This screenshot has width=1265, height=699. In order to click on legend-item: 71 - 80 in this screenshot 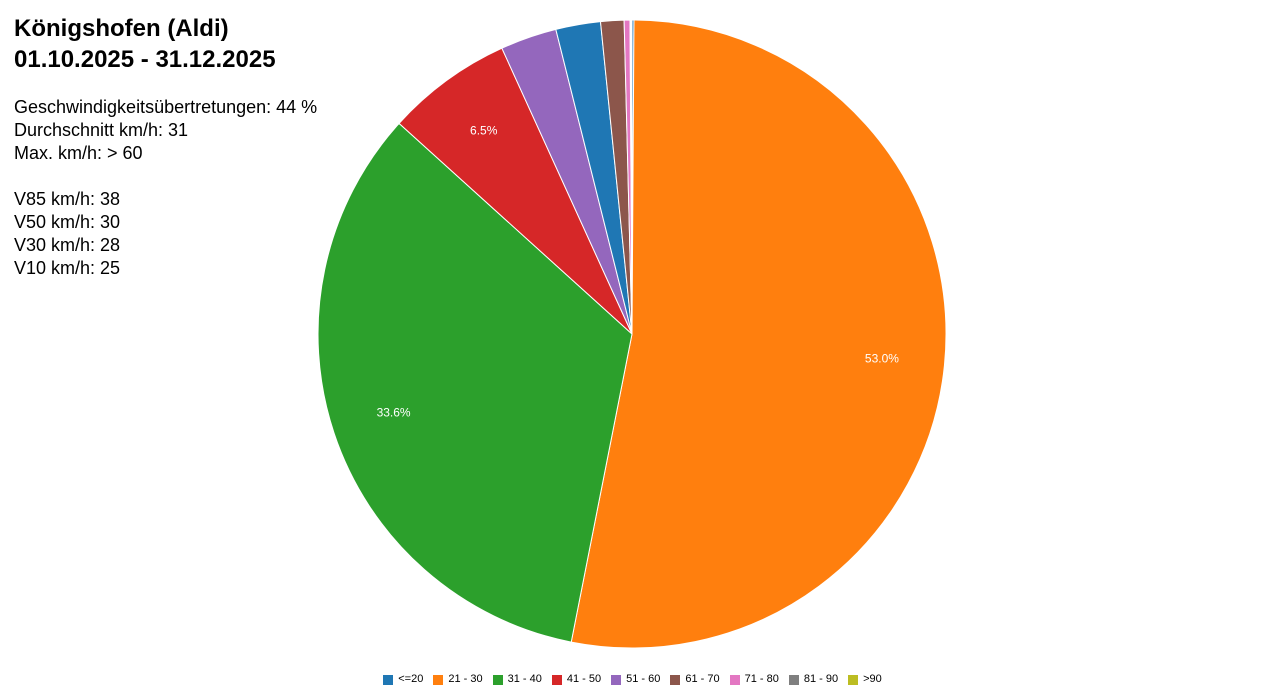, I will do `click(754, 679)`.